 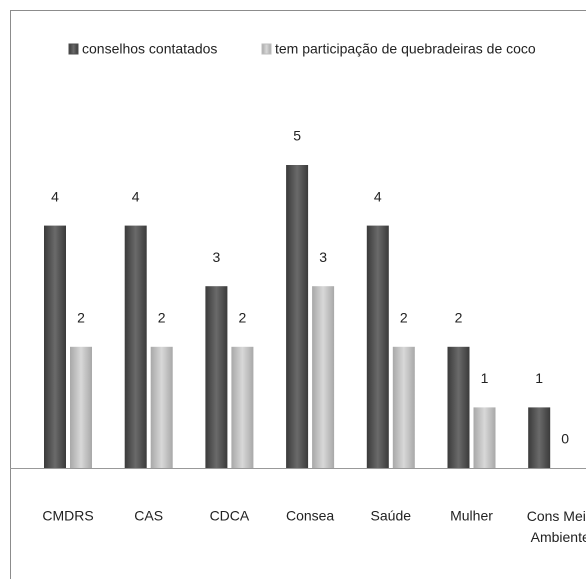 What do you see at coordinates (230, 516) in the screenshot?
I see `x-tick-label: CDCA` at bounding box center [230, 516].